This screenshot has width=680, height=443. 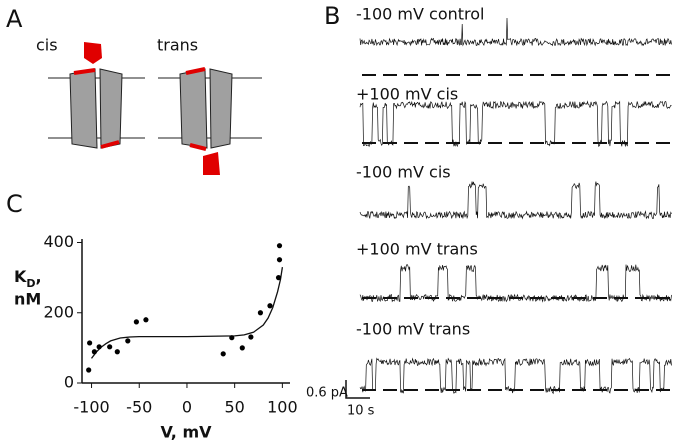 I want to click on y-tick-label: 400, so click(x=58, y=241).